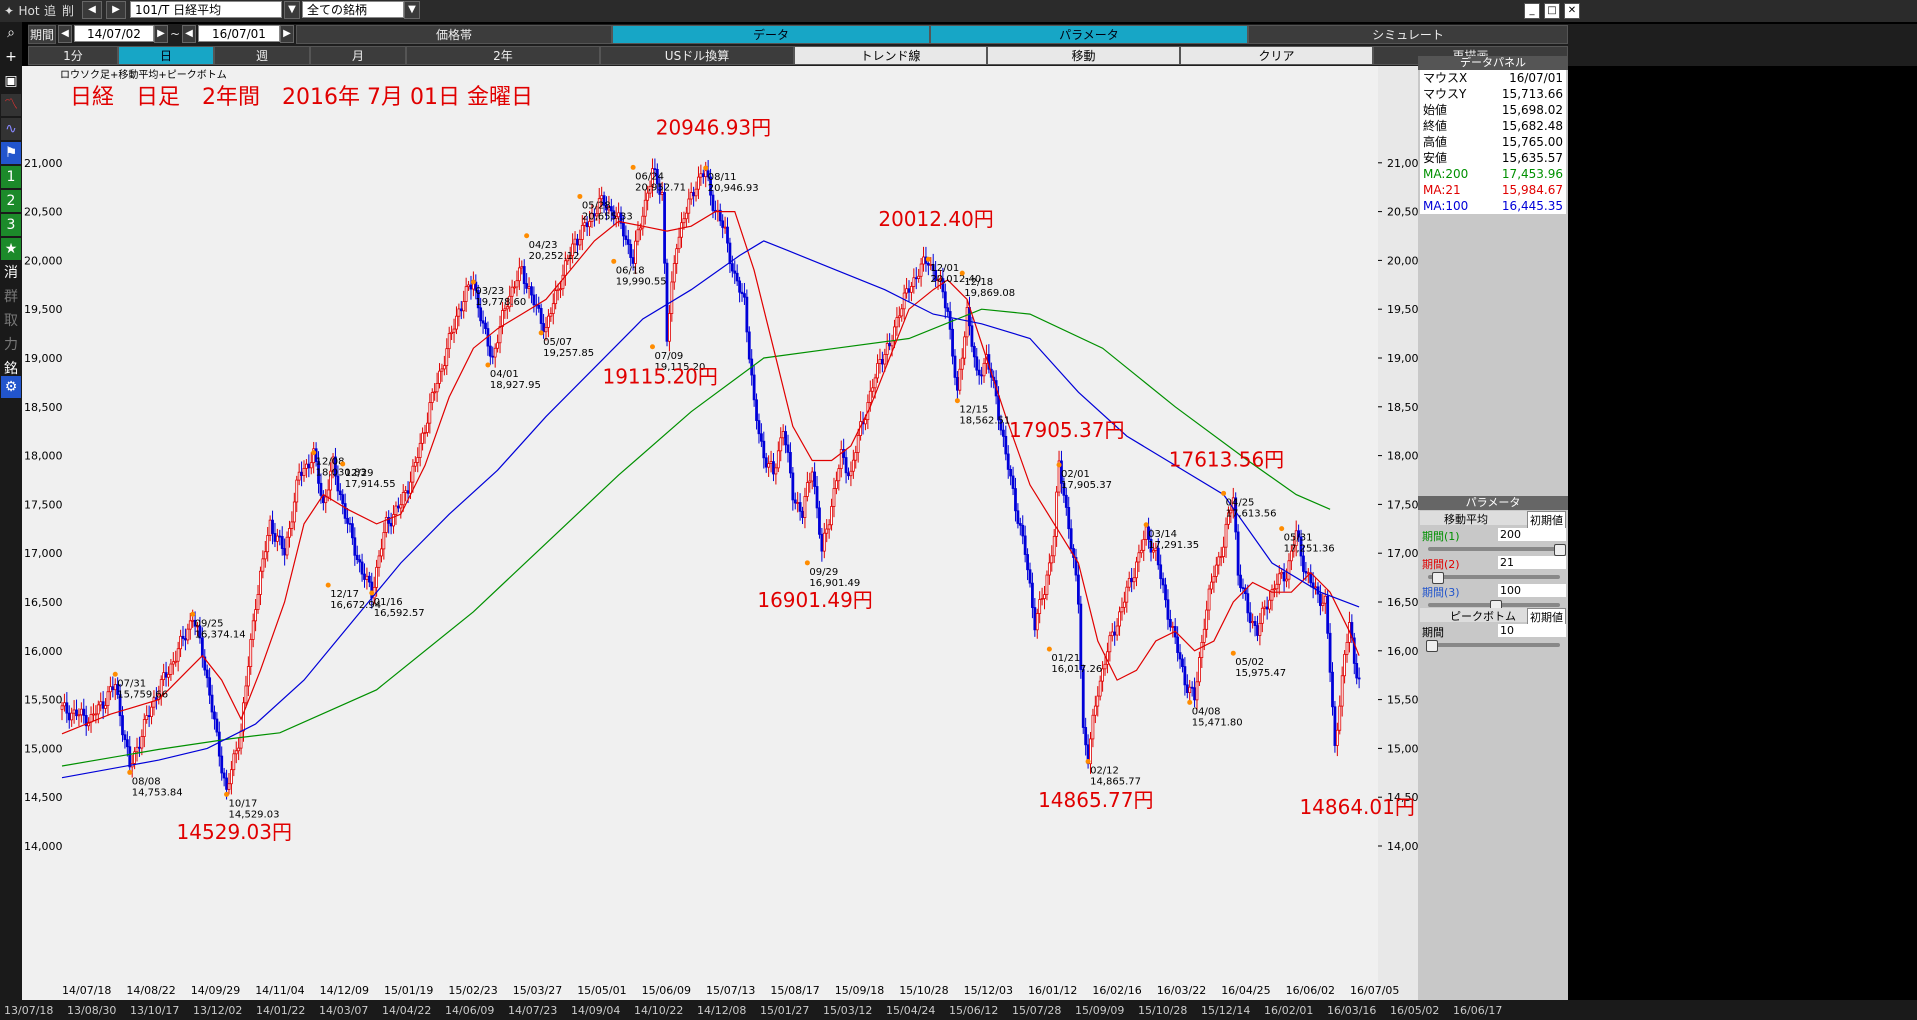 The height and width of the screenshot is (1020, 1917). Describe the element at coordinates (358, 55) in the screenshot. I see `timeframe-month: 月` at that location.